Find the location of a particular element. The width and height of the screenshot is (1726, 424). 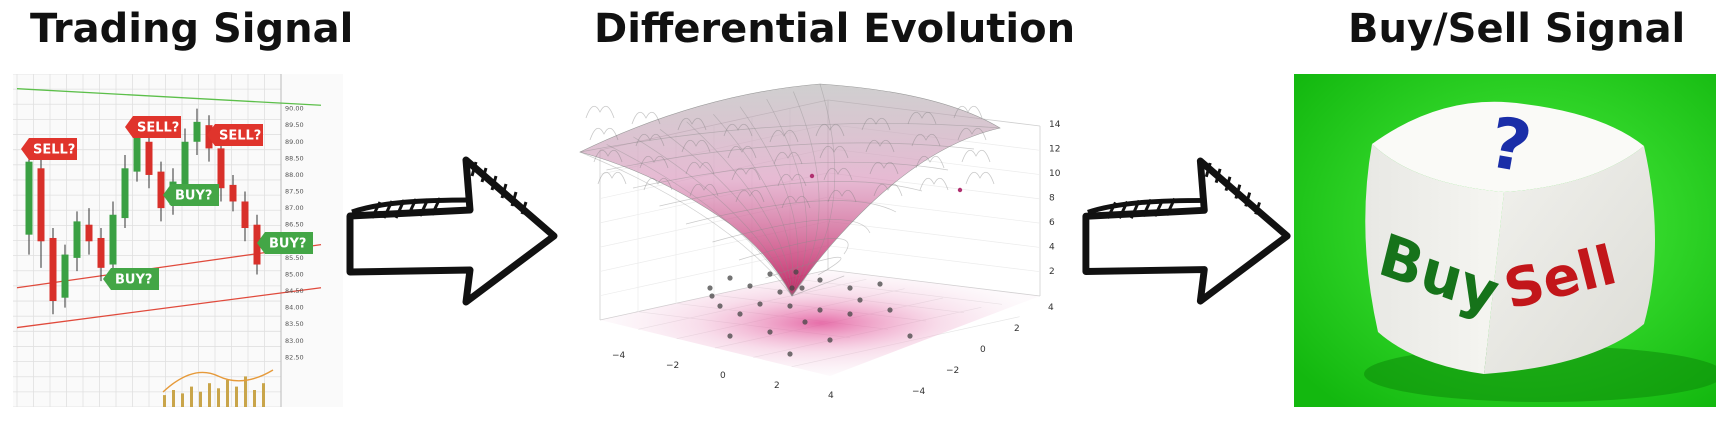

buy-signal-tag: BUY? is located at coordinates (191, 195).